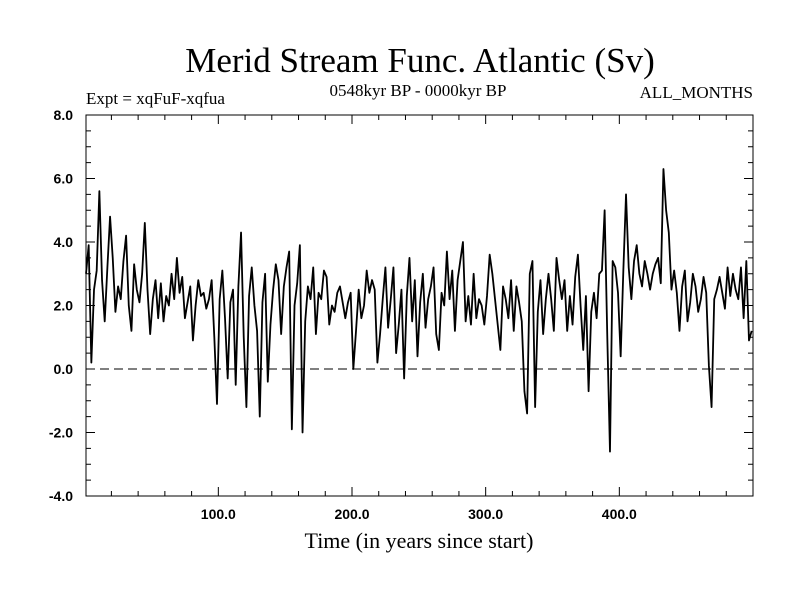  What do you see at coordinates (619, 514) in the screenshot?
I see `x-tick-label: 400.0` at bounding box center [619, 514].